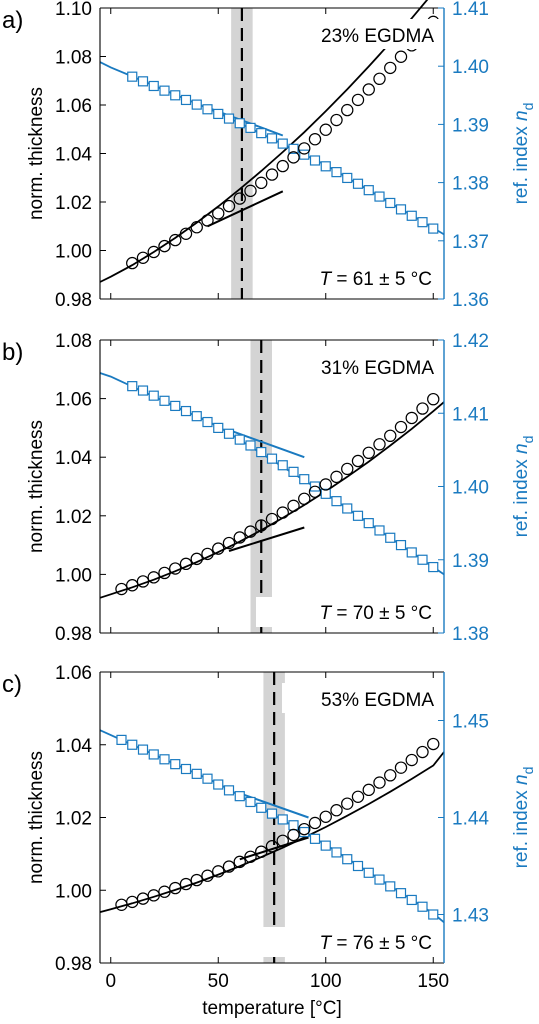 The image size is (539, 1024). What do you see at coordinates (470, 300) in the screenshot?
I see `y-right-tick-label: 1.36` at bounding box center [470, 300].